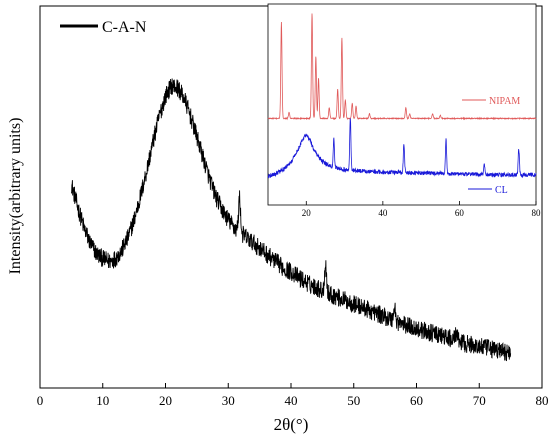  I want to click on x-tick-label-0: 0, so click(40, 400).